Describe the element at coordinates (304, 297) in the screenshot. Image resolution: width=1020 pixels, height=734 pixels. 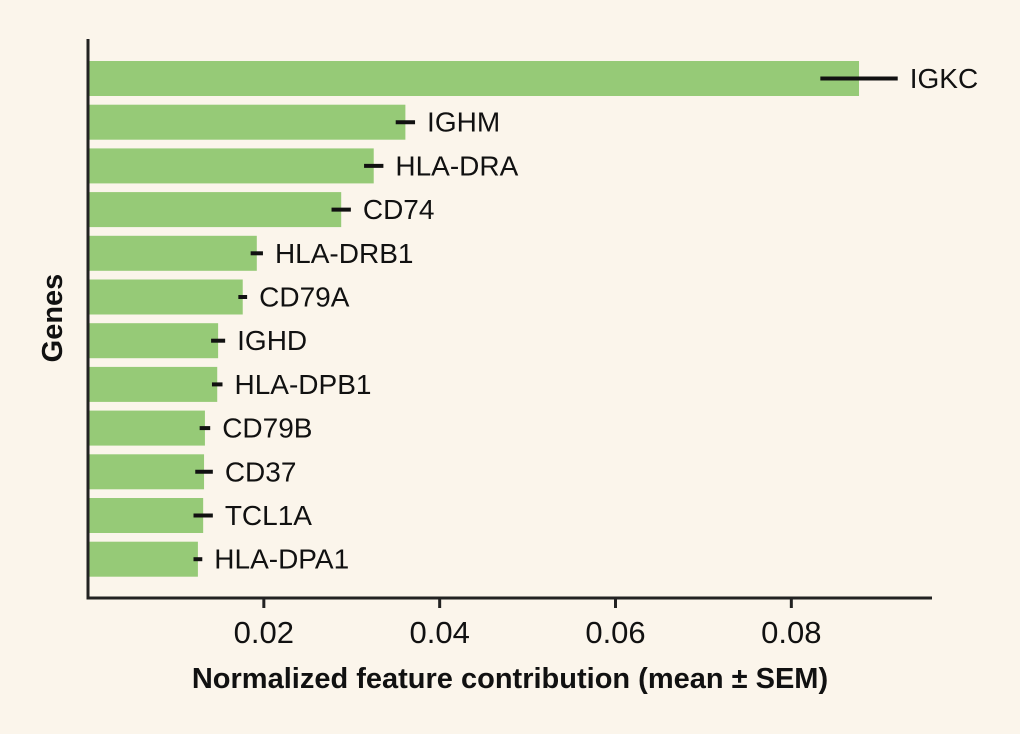
I see `bar-category-label: CD79A` at that location.